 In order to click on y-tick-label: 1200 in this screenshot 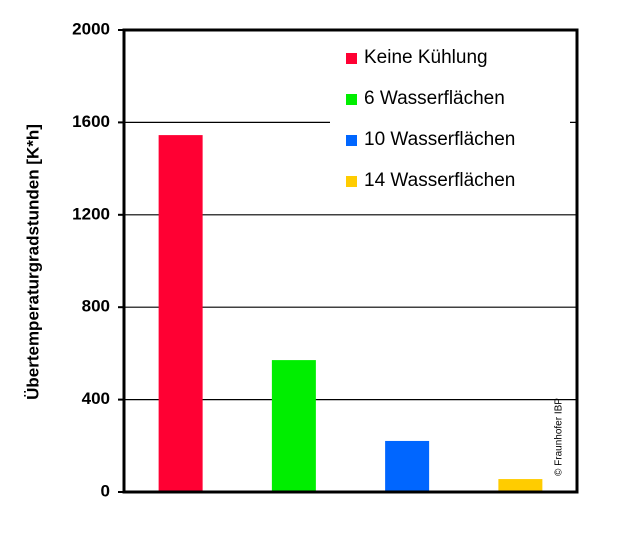, I will do `click(91, 213)`.